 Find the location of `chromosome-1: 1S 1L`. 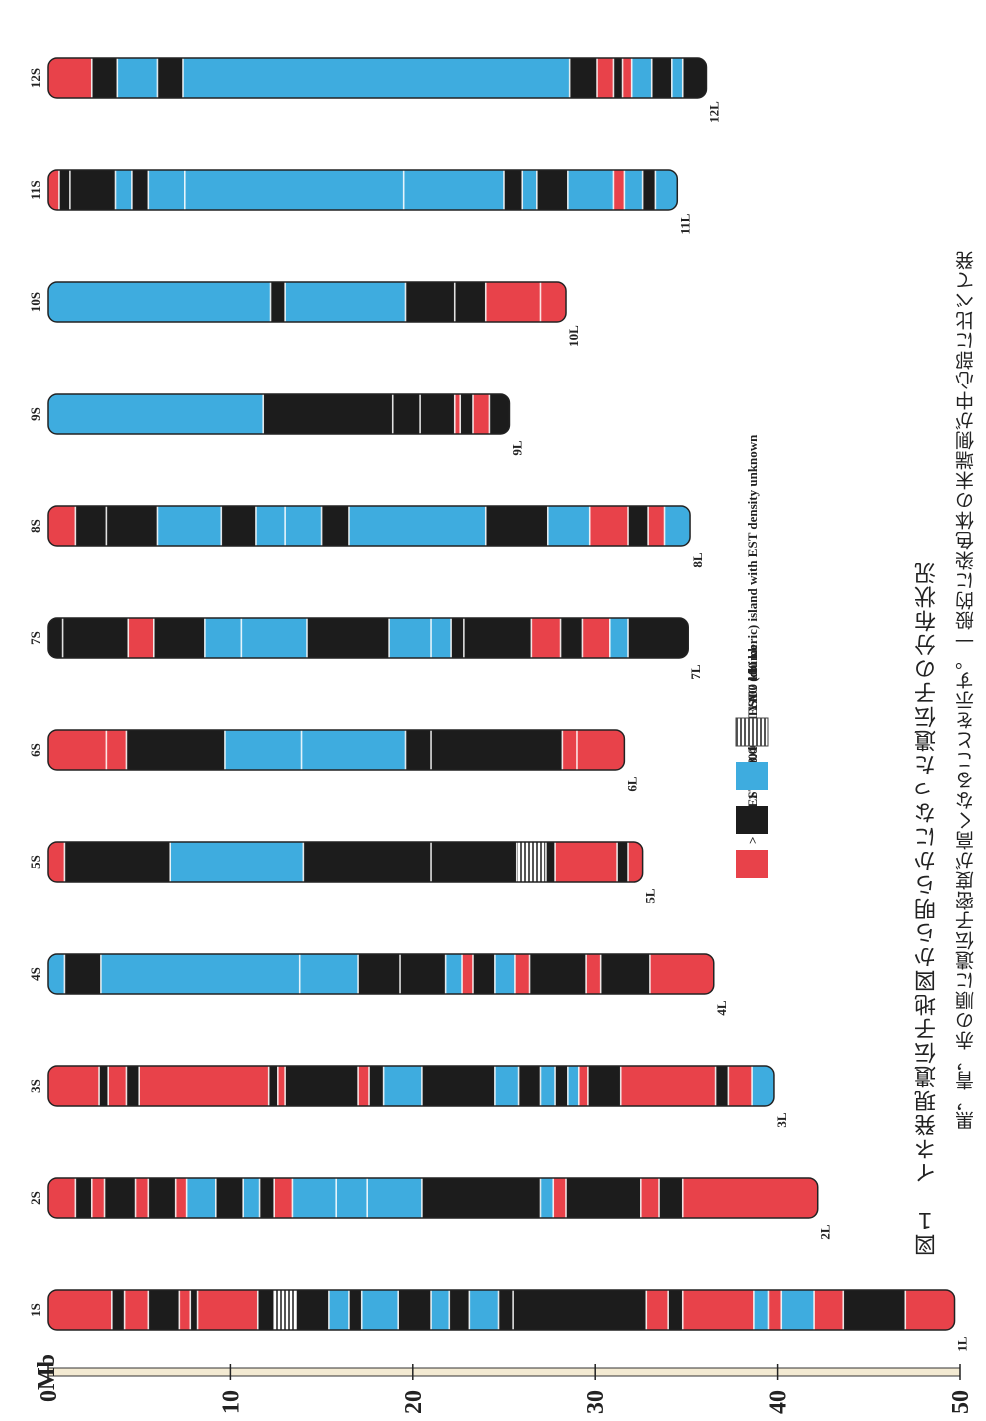

chromosome-1: 1S 1L is located at coordinates (499, 1320).